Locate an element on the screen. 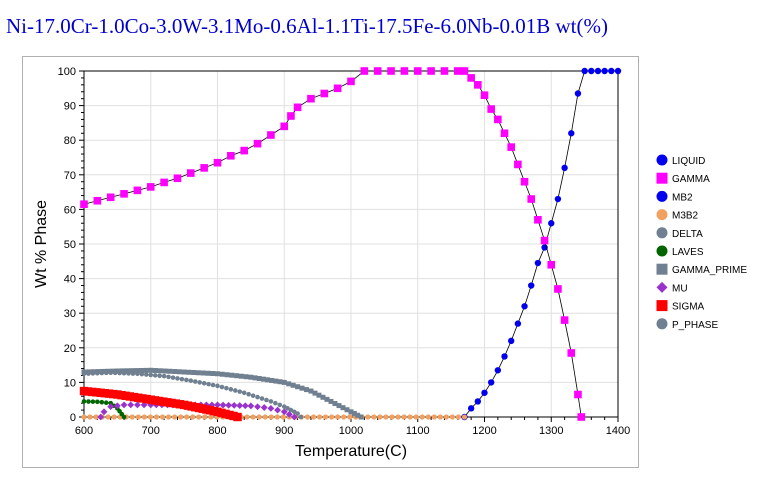 This screenshot has height=482, width=784. legend-item-sigma: SIGMA is located at coordinates (680, 306).